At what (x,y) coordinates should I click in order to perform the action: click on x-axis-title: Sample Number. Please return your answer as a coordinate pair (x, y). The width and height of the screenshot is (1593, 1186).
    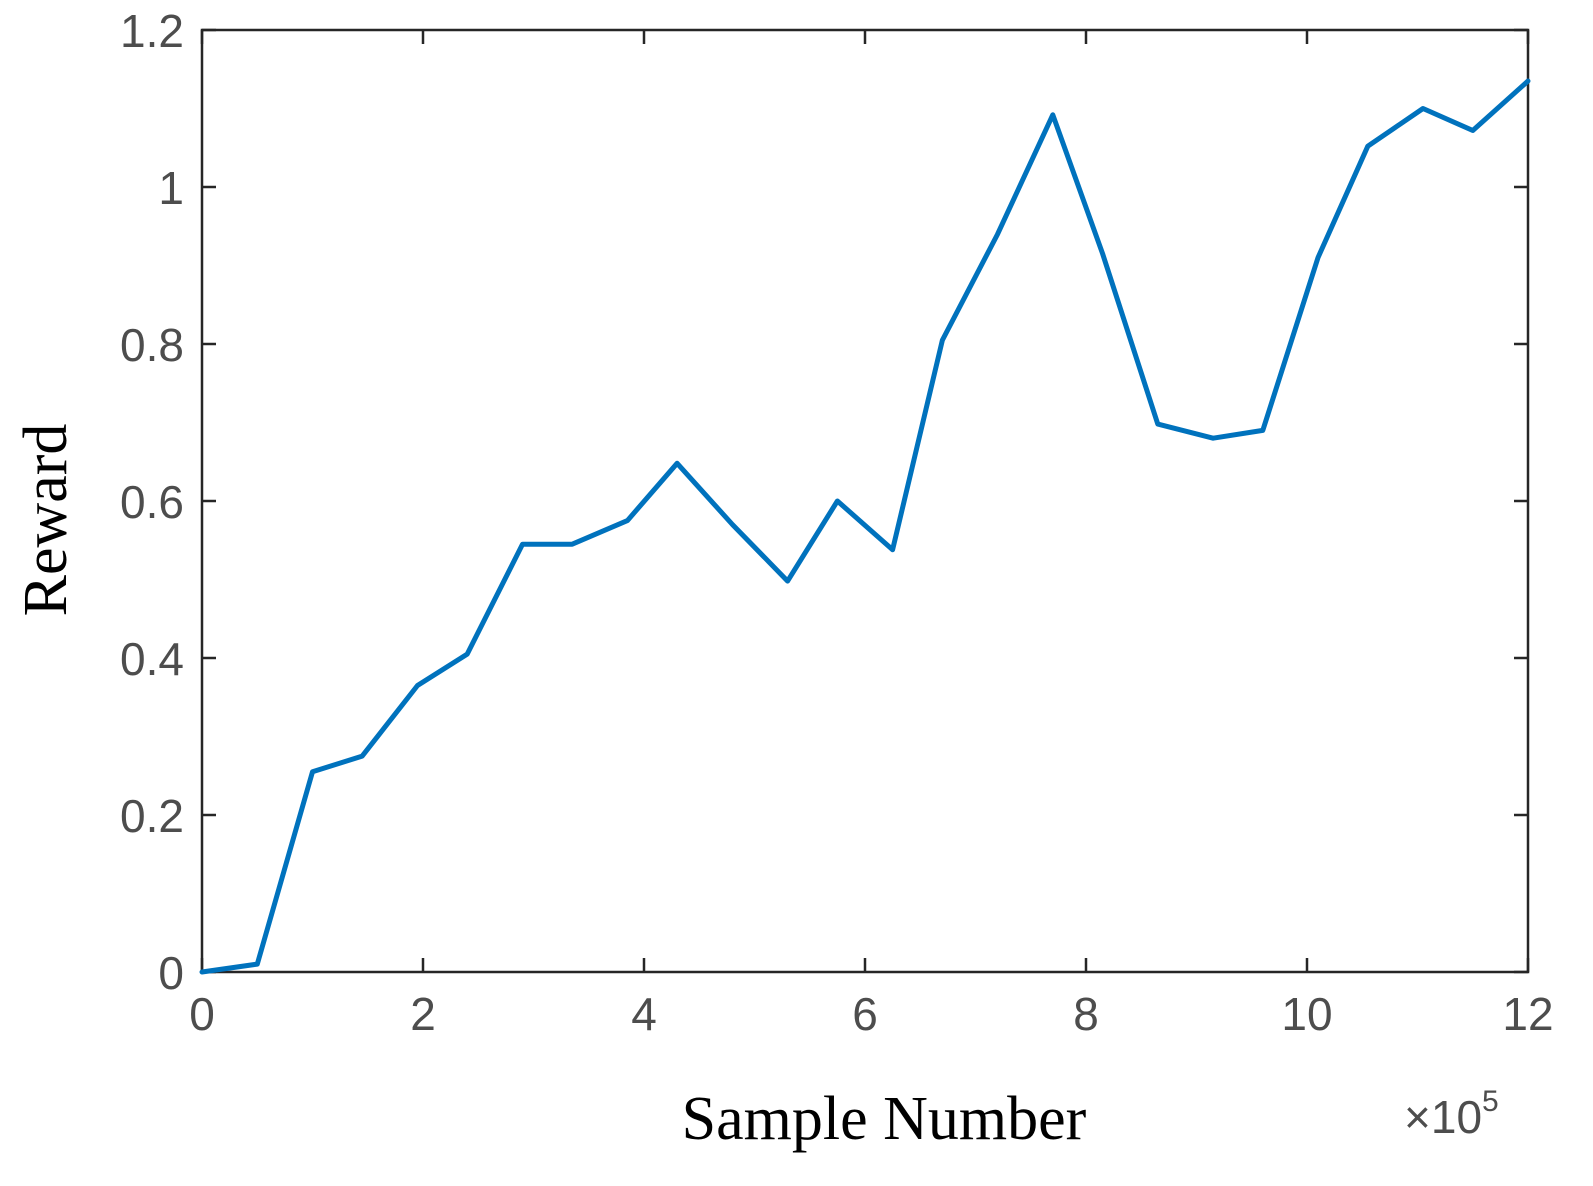
    Looking at the image, I should click on (884, 1119).